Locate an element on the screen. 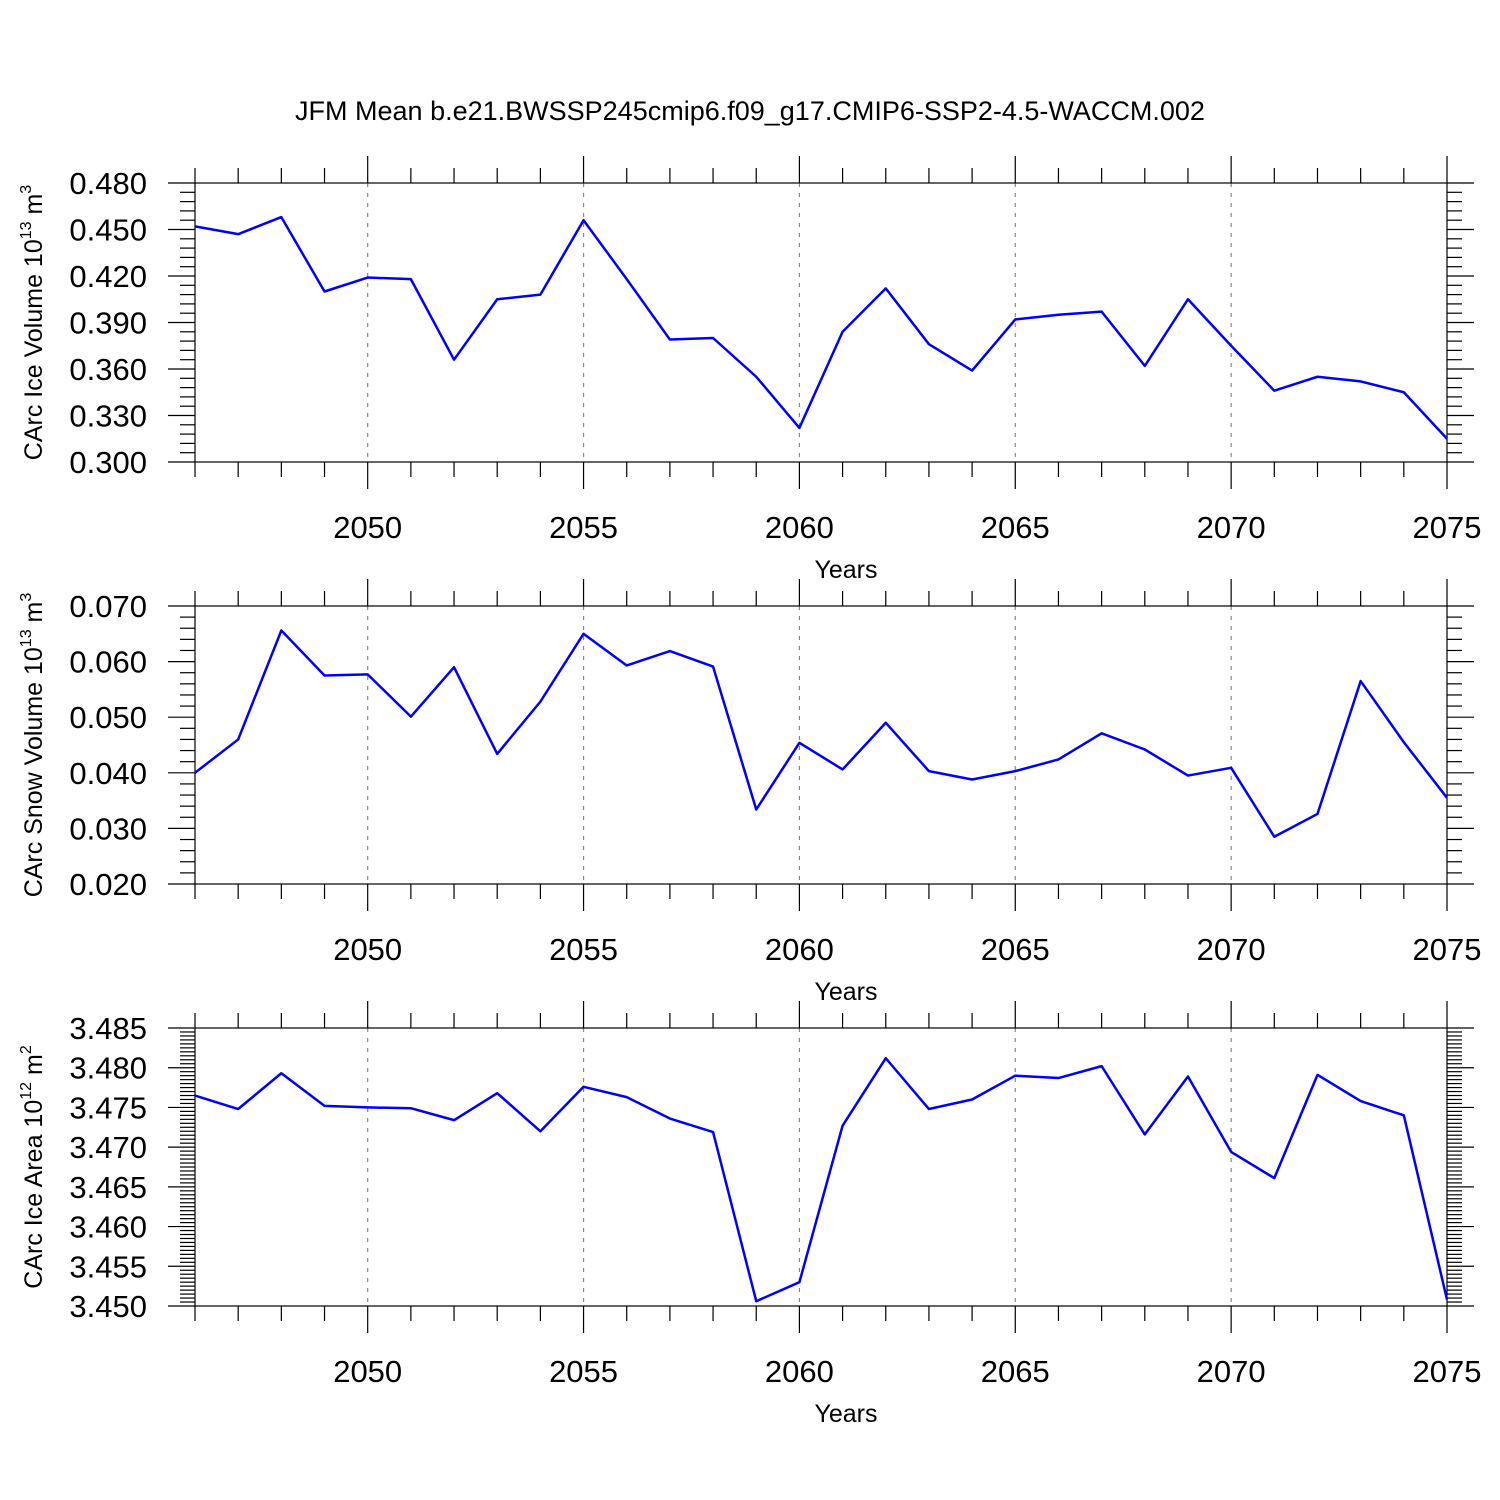 The image size is (1500, 1500). y-tick-label: 0.070 is located at coordinates (108, 606).